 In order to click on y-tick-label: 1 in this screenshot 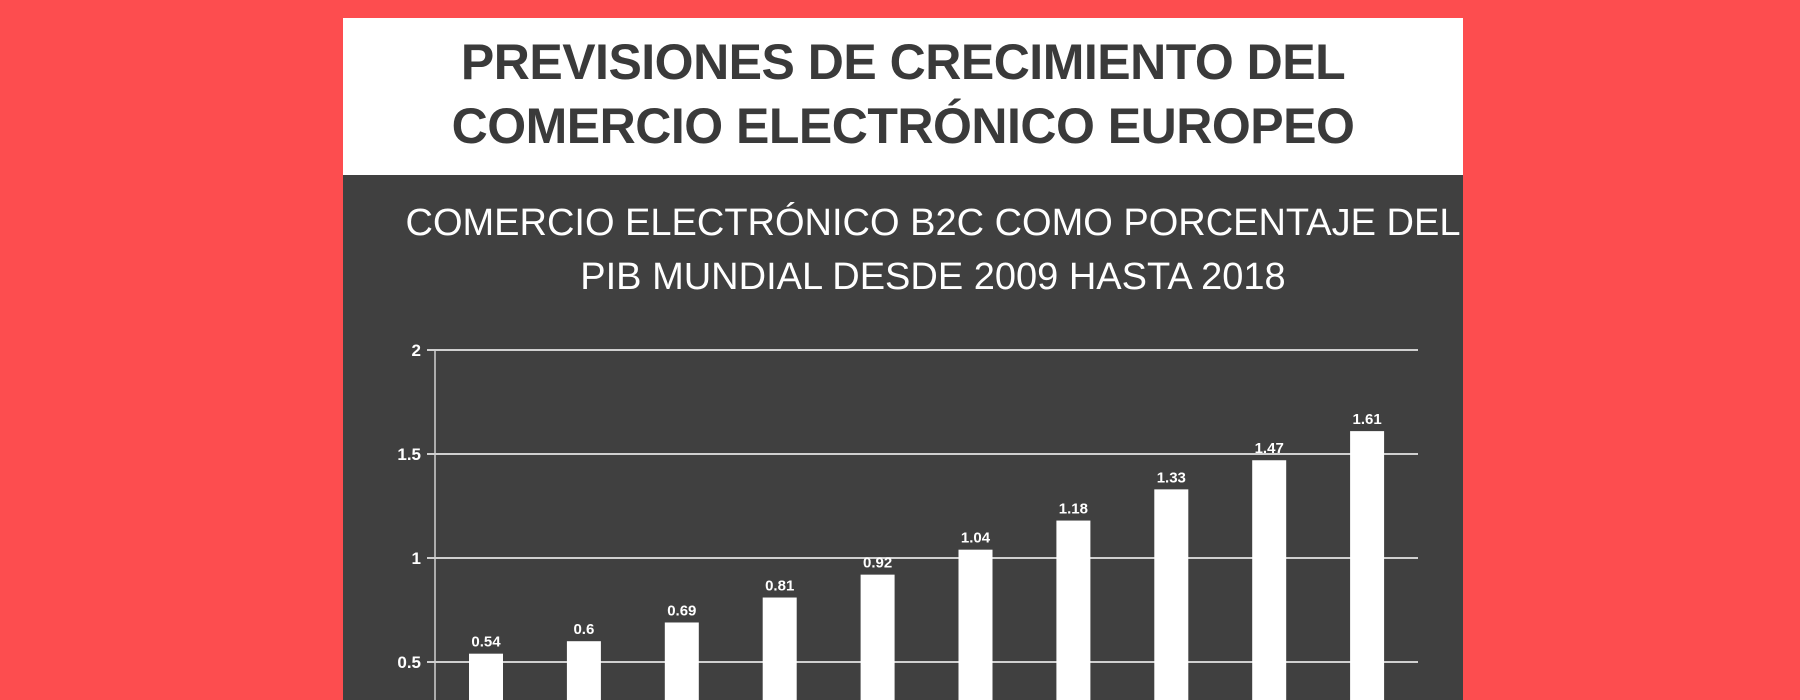, I will do `click(416, 558)`.